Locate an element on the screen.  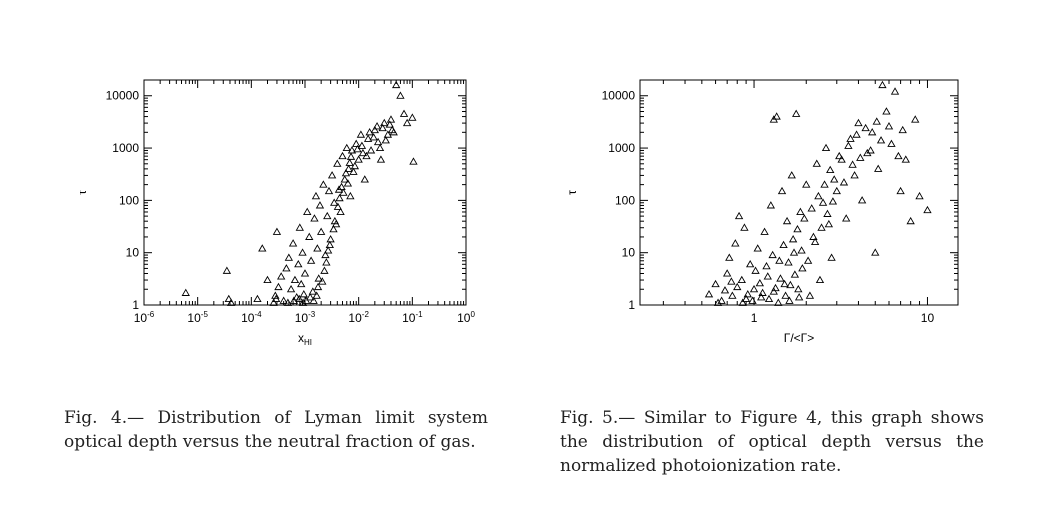
y-tick-label: 1 is located at coordinates (631, 305).